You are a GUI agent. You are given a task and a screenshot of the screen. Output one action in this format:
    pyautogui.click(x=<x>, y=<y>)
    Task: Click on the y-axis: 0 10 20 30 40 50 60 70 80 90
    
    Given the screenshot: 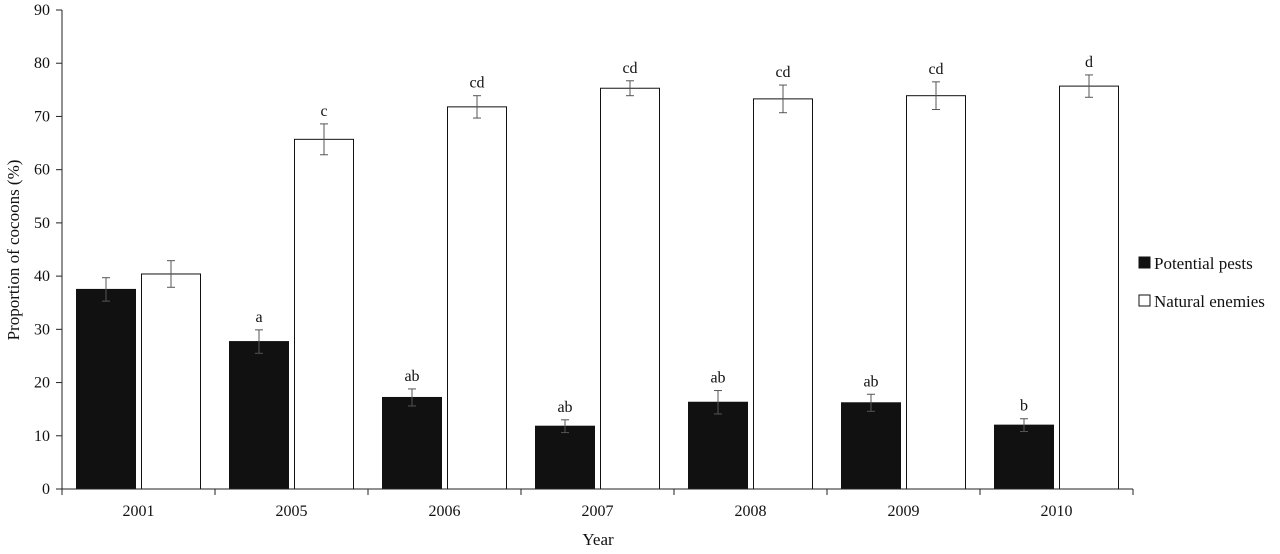 What is the action you would take?
    pyautogui.click(x=48, y=250)
    